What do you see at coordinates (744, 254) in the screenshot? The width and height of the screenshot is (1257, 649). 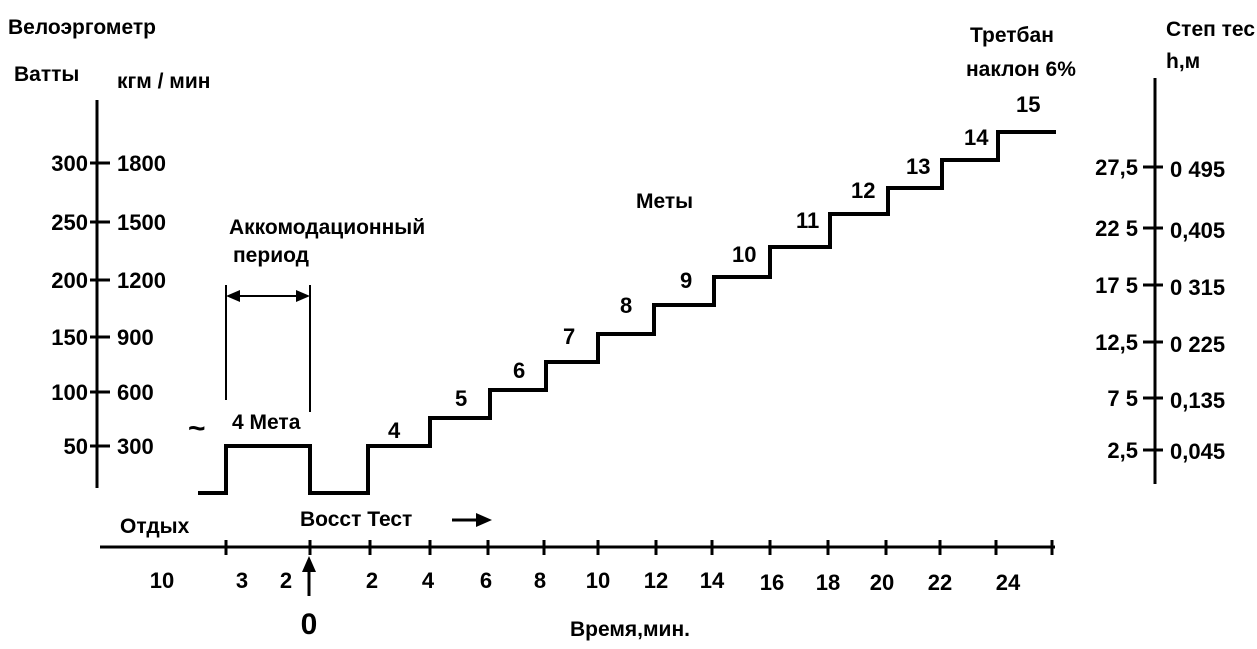 I see `stage-label-10: 10` at bounding box center [744, 254].